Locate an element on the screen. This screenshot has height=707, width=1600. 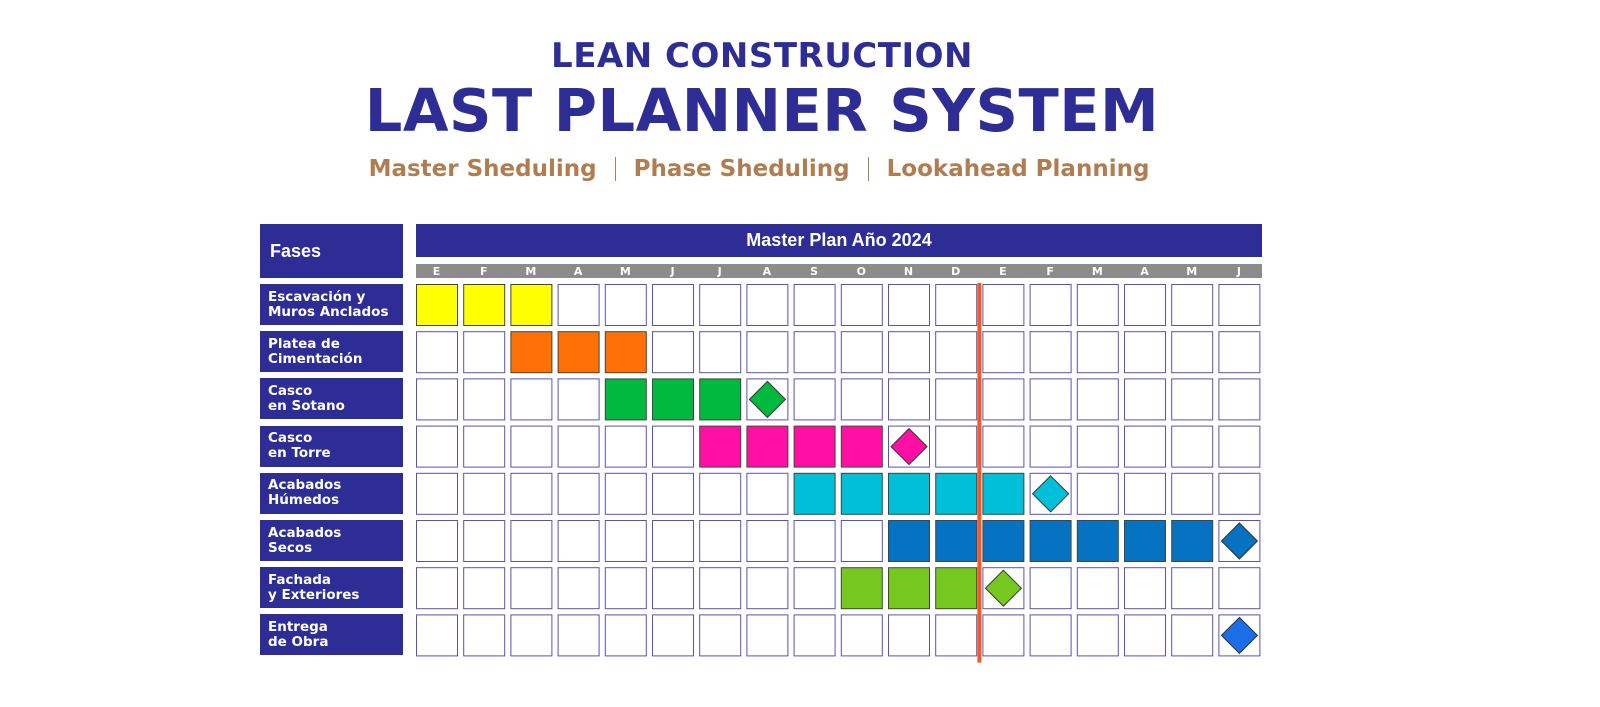
phase-label: Acabados Húmedos is located at coordinates (331, 493).